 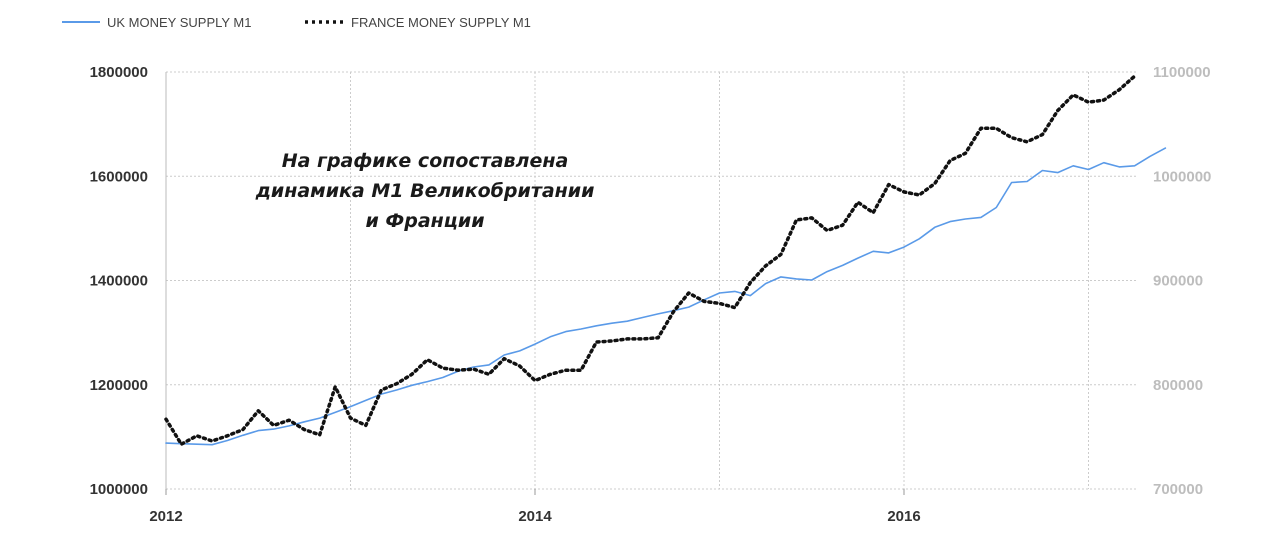 I want to click on y-left-tick-label: 1200000, so click(x=119, y=385).